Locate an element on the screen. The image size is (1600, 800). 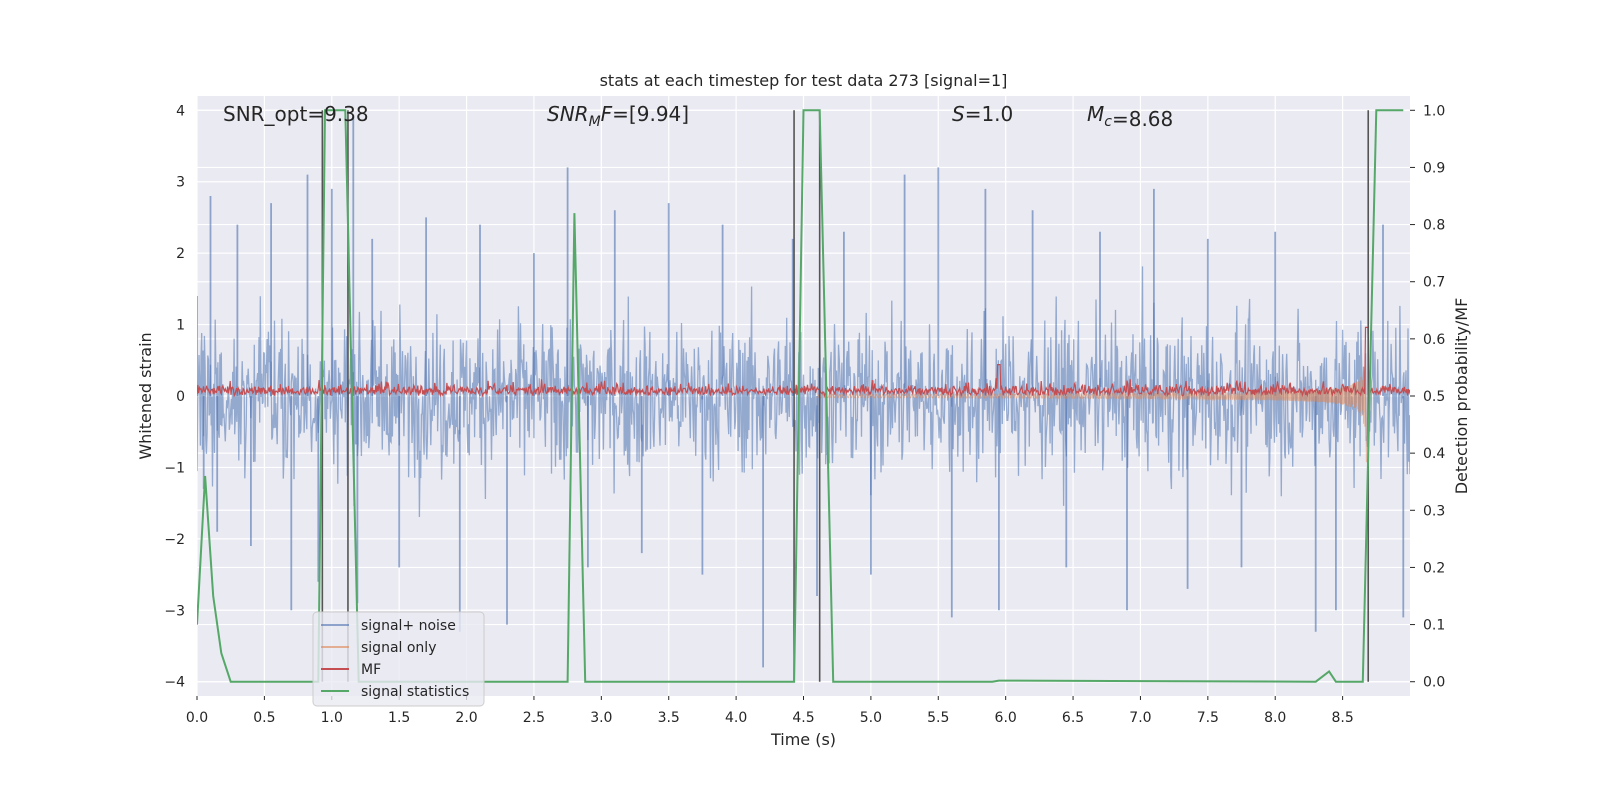
y2-tick-label: 0.7 is located at coordinates (1434, 283).